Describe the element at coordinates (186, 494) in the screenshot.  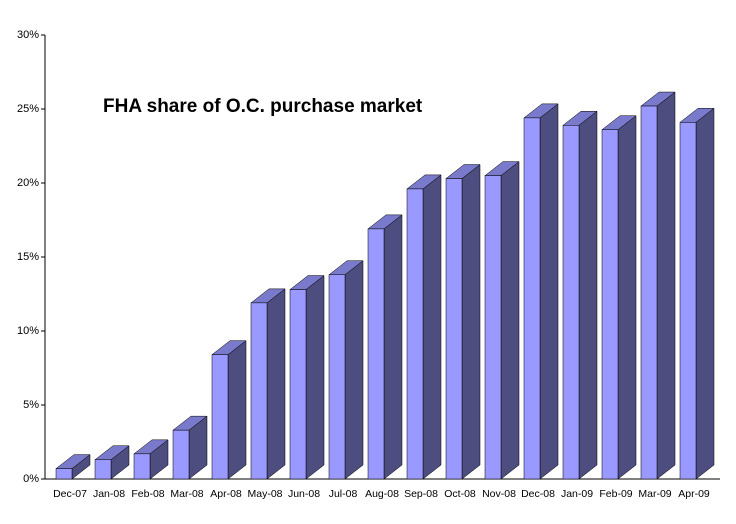
I see `x-tick-label: Mar-08` at that location.